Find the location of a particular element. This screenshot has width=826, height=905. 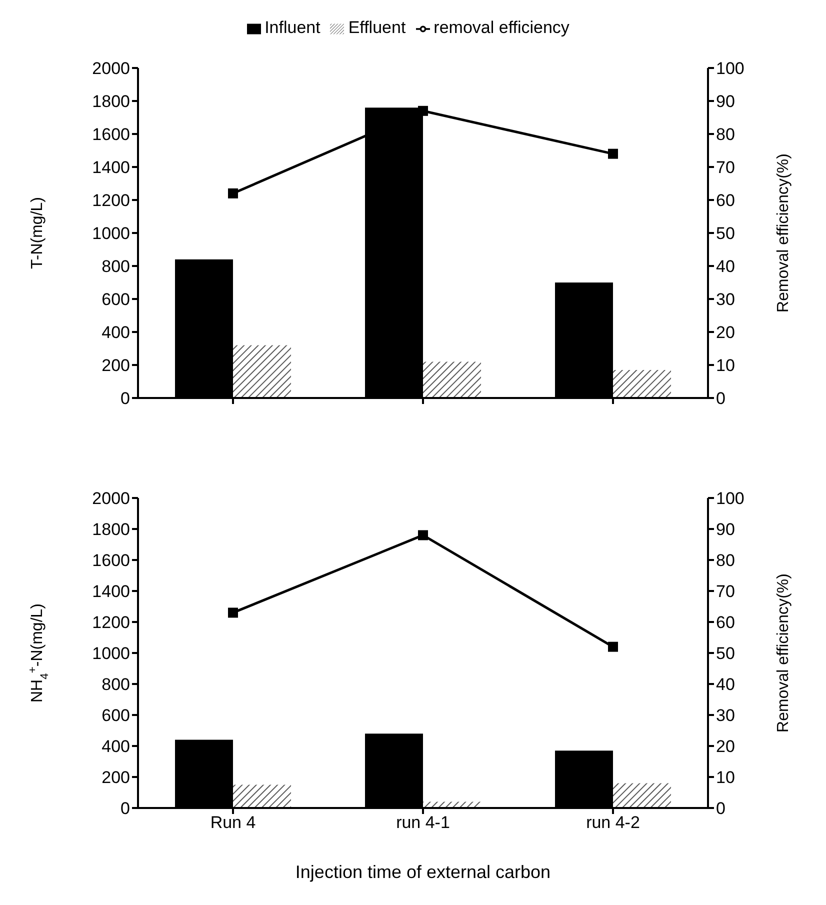

legend-label: removal efficiency is located at coordinates (502, 27).